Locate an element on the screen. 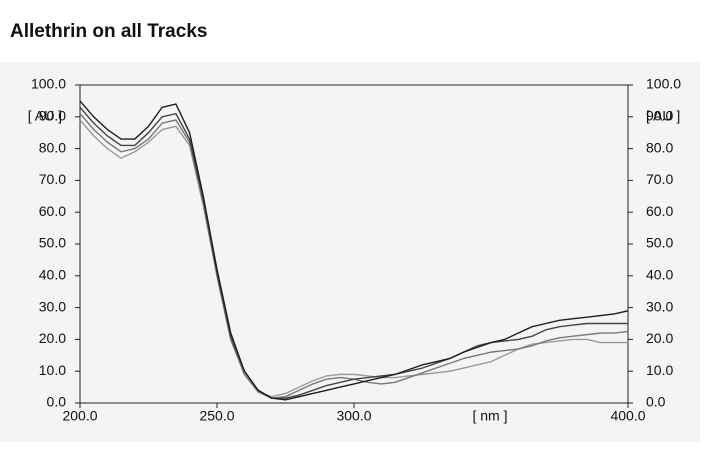  y-tick-label: 10.0 is located at coordinates (52, 370).